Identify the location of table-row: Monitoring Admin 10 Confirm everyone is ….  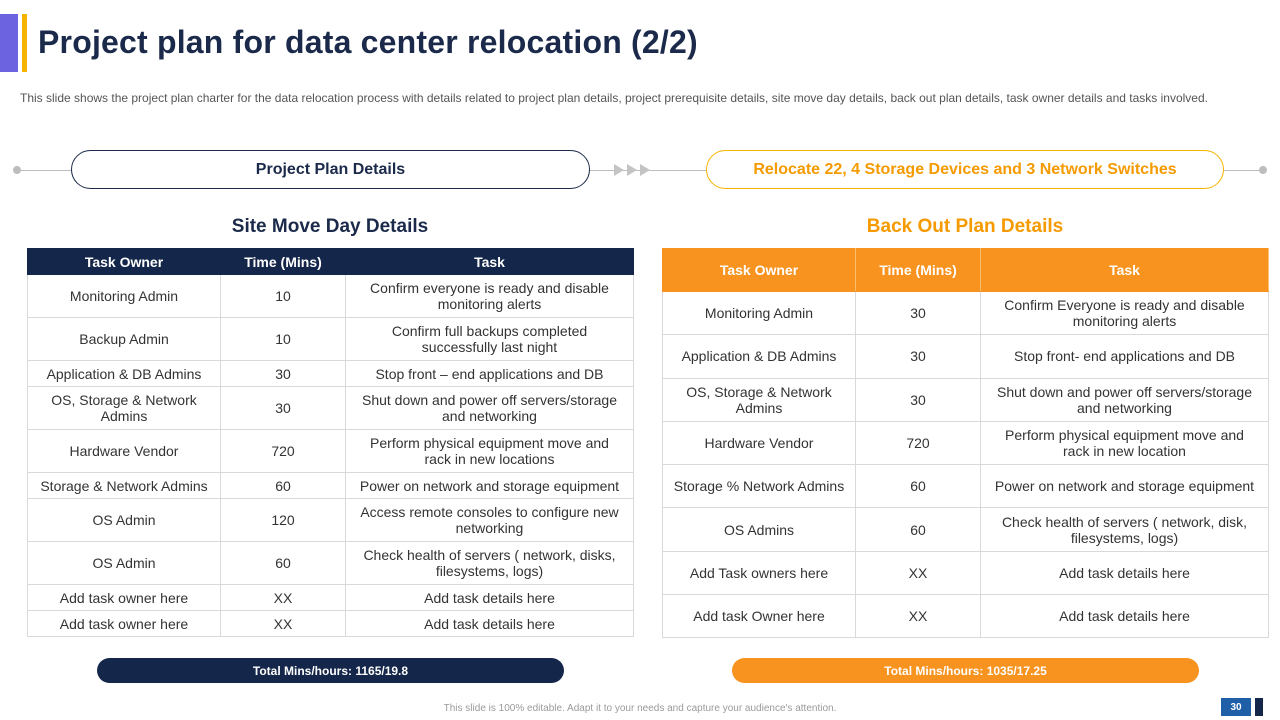
(330, 296).